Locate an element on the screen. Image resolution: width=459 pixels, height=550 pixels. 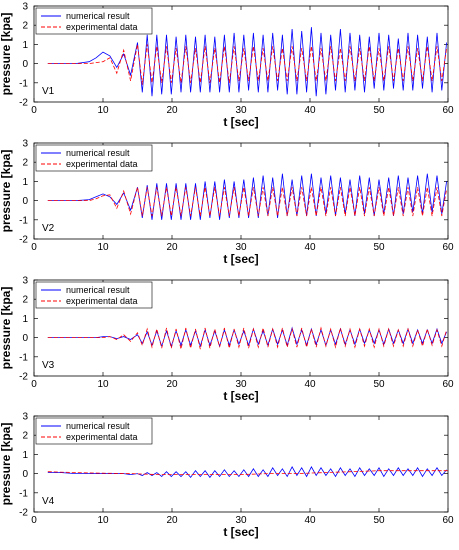
panel-label: V3 is located at coordinates (48, 365).